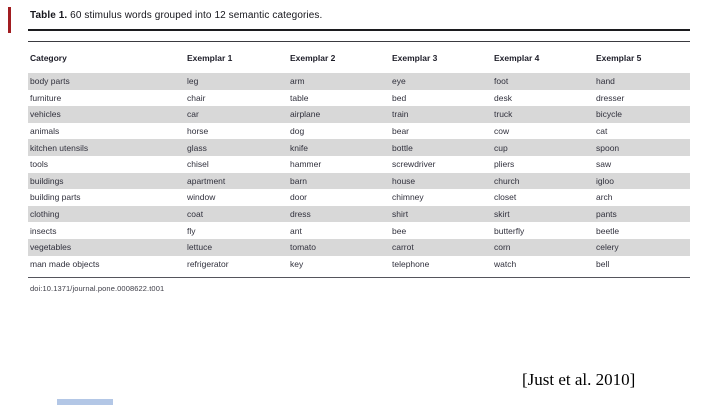  Describe the element at coordinates (415, 57) in the screenshot. I see `column-header: Exemplar 3` at that location.